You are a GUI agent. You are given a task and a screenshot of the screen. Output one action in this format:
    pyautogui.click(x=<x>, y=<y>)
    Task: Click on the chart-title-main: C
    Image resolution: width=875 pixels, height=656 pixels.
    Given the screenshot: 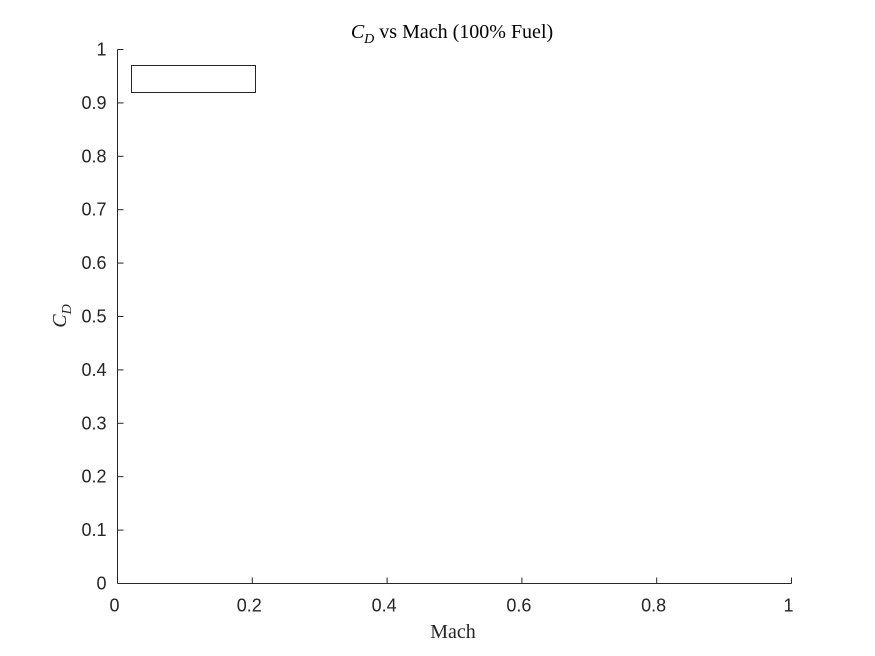 What is the action you would take?
    pyautogui.click(x=358, y=32)
    